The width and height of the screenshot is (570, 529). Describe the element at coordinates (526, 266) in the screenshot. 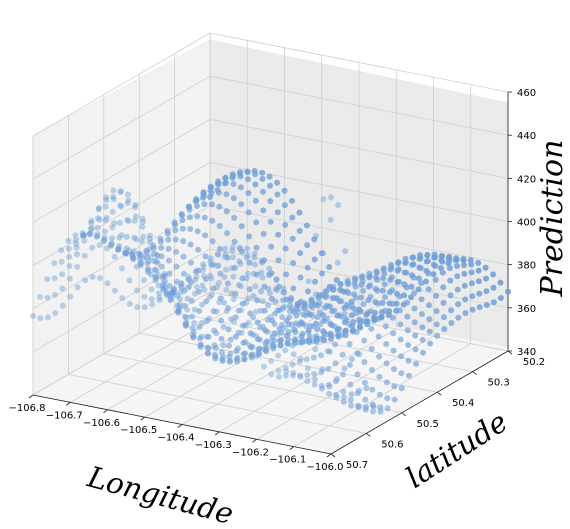

I see `z-tick-label: 380` at that location.